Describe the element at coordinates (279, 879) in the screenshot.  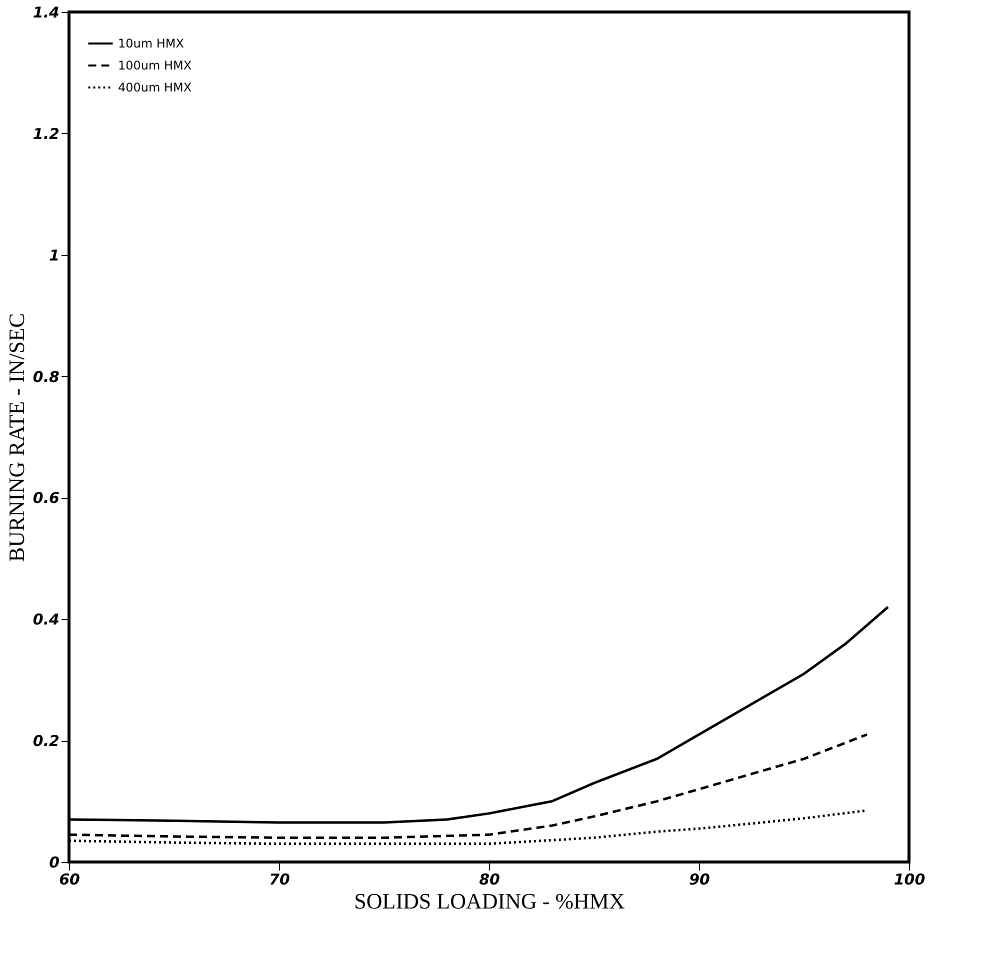
I see `x-tick-label: 70` at that location.